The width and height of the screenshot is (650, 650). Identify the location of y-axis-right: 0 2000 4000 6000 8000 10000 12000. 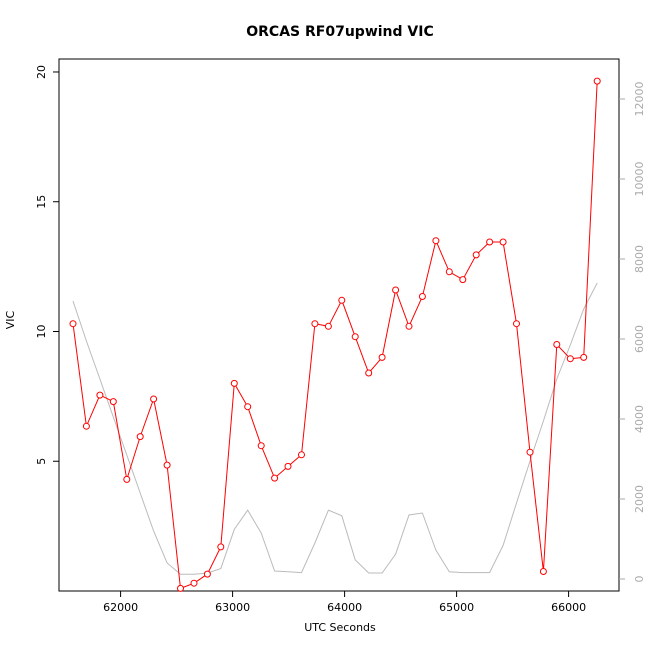
(632, 332).